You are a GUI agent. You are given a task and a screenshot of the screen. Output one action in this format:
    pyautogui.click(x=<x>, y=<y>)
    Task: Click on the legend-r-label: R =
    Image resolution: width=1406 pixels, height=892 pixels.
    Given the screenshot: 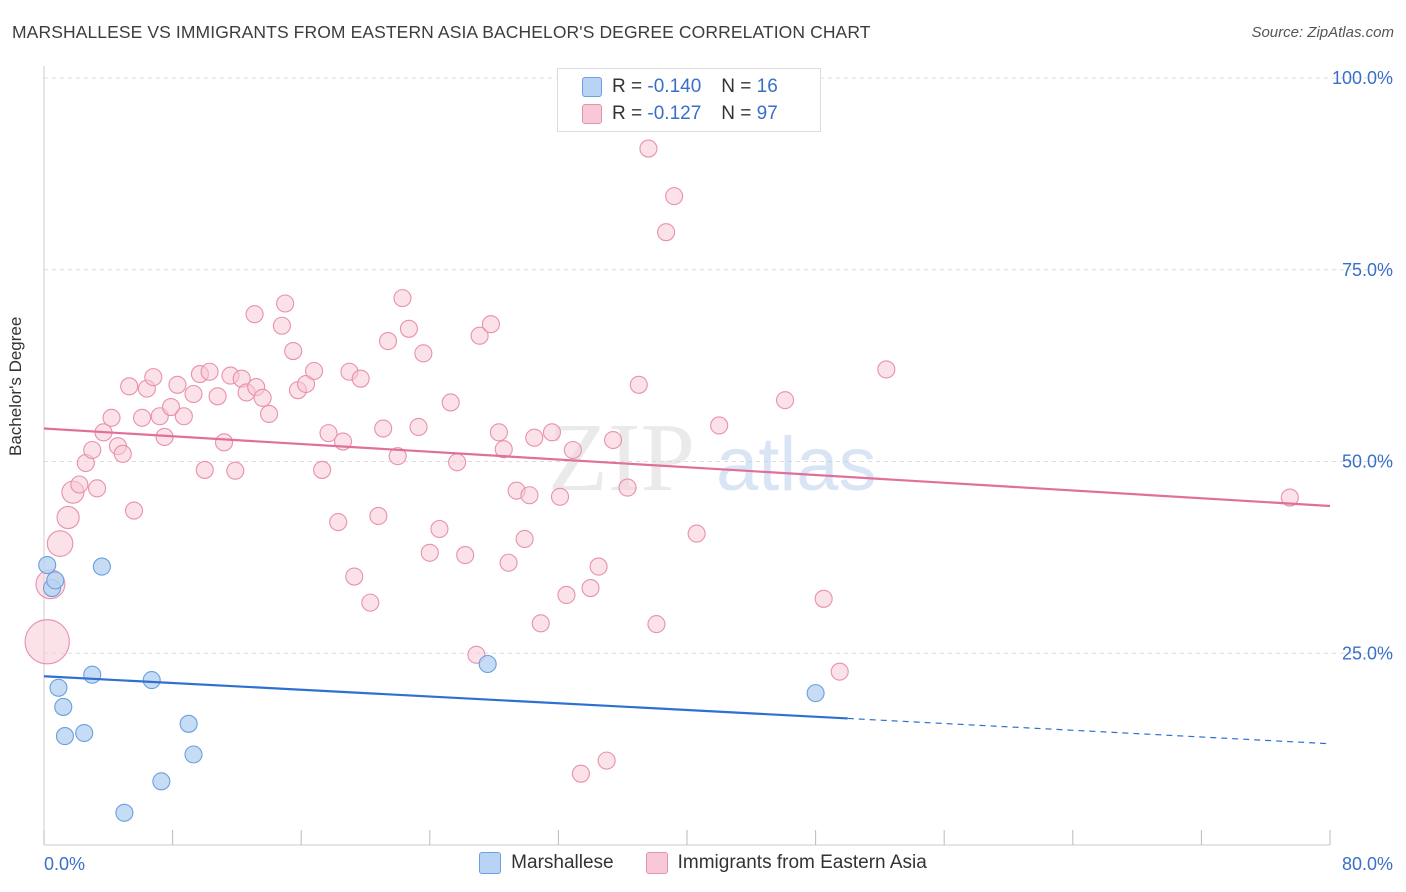 What is the action you would take?
    pyautogui.click(x=627, y=113)
    